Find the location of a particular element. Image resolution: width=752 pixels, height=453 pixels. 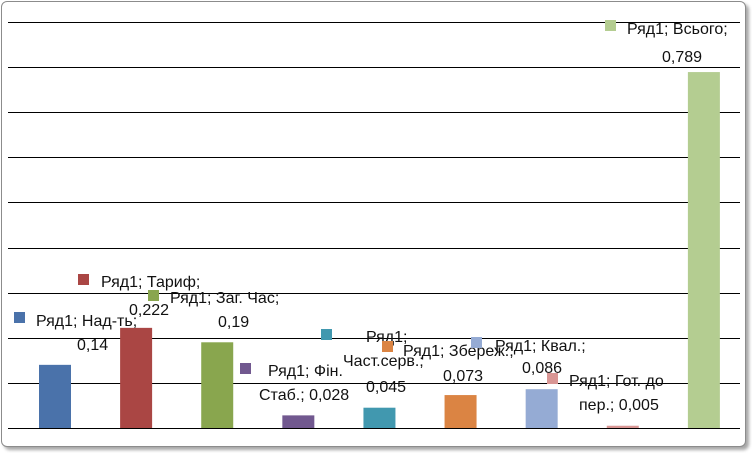

data-label-text: пер.; 0,005 is located at coordinates (619, 405).